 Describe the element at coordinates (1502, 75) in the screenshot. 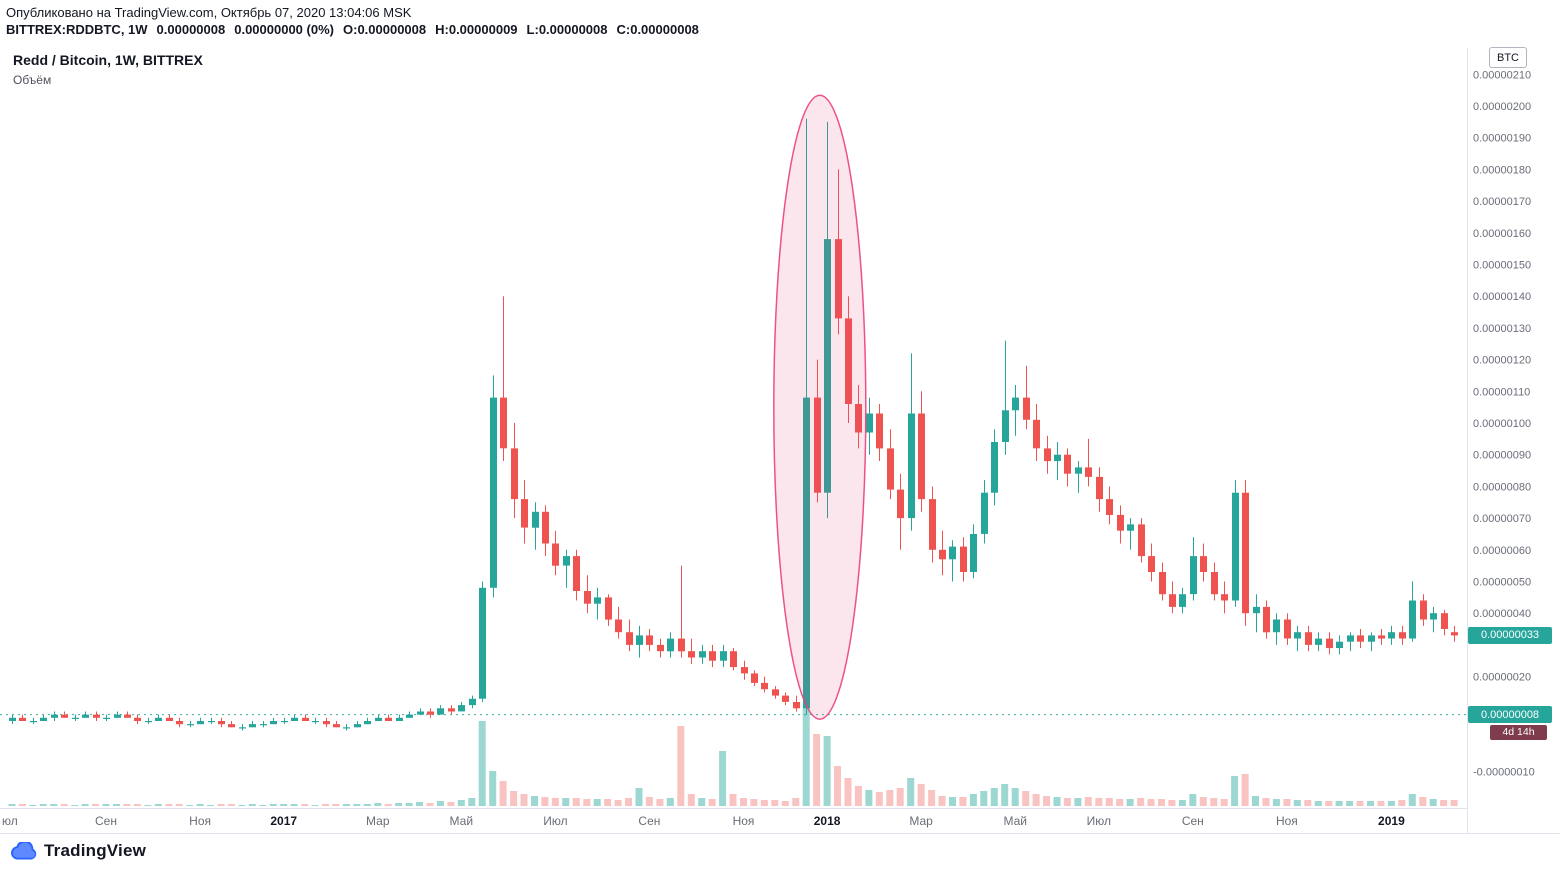

I see `price-tick-label: 0.00000210` at that location.